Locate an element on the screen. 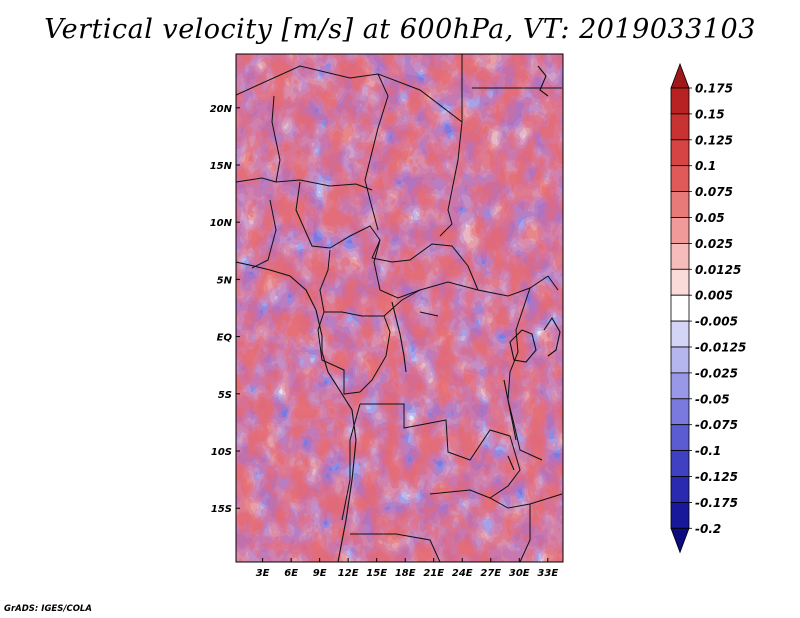  colorbar-label: -0.075 is located at coordinates (716, 425).